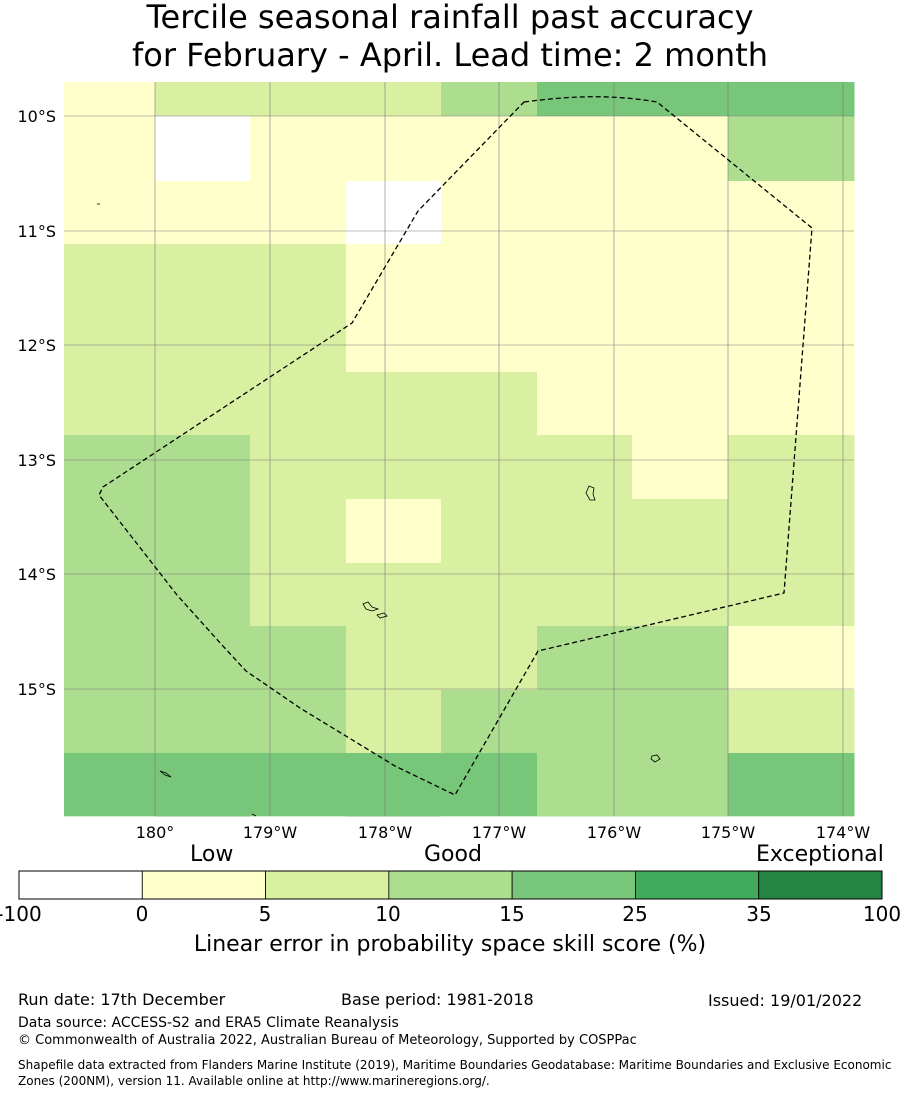  I want to click on issued-date: Issued: 19/01/2022, so click(785, 1000).